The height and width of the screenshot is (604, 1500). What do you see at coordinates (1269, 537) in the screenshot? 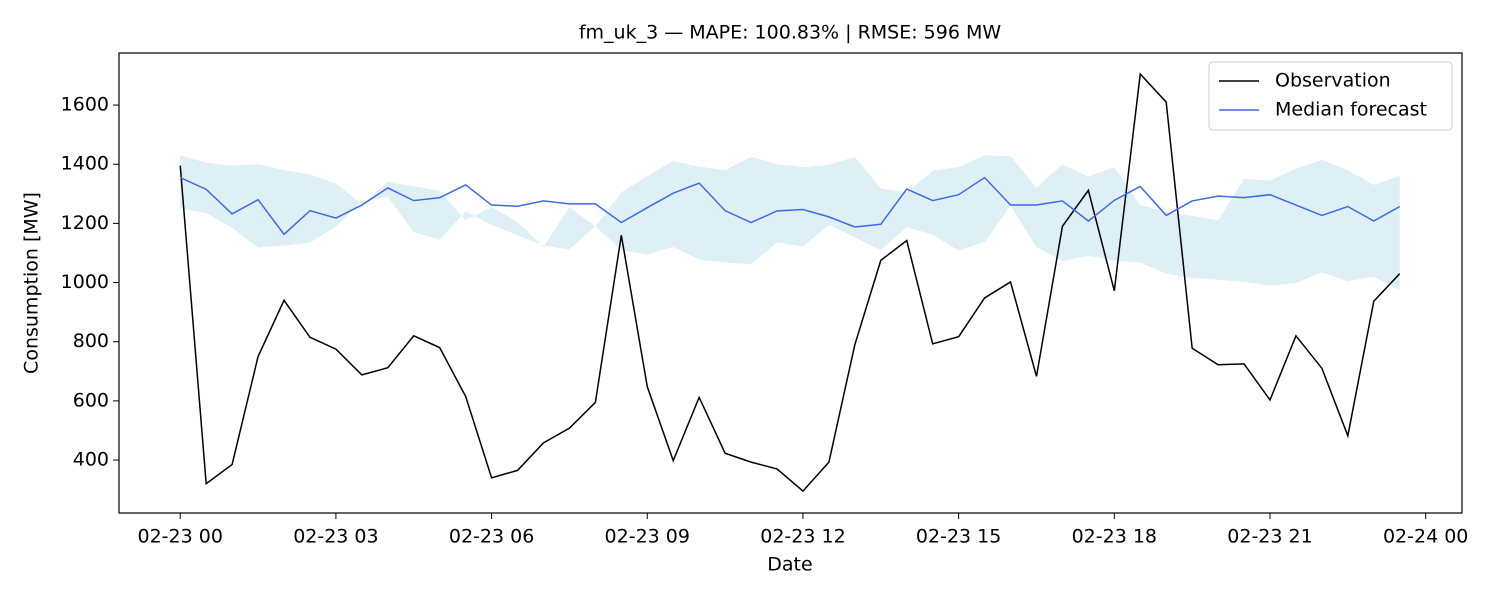
I see `x-tick-label: 02-23 21` at bounding box center [1269, 537].